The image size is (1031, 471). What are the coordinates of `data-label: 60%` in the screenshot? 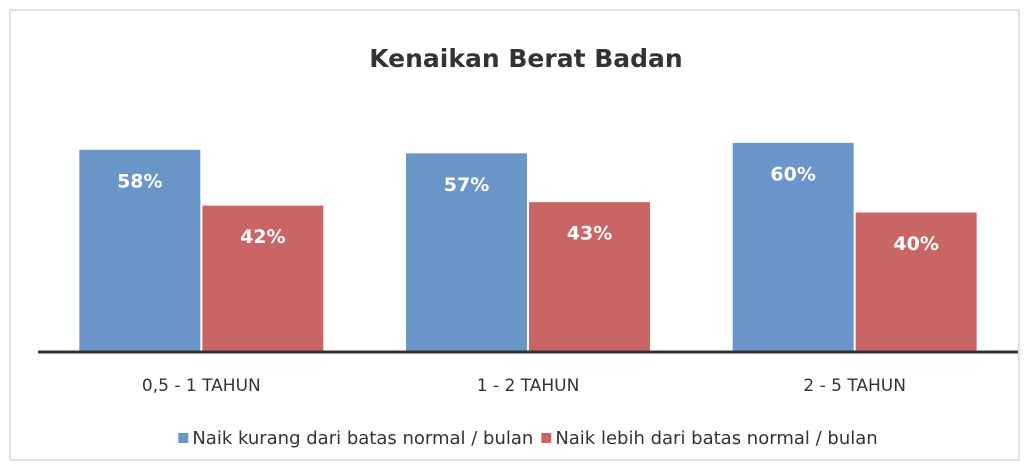 It's located at (792, 174).